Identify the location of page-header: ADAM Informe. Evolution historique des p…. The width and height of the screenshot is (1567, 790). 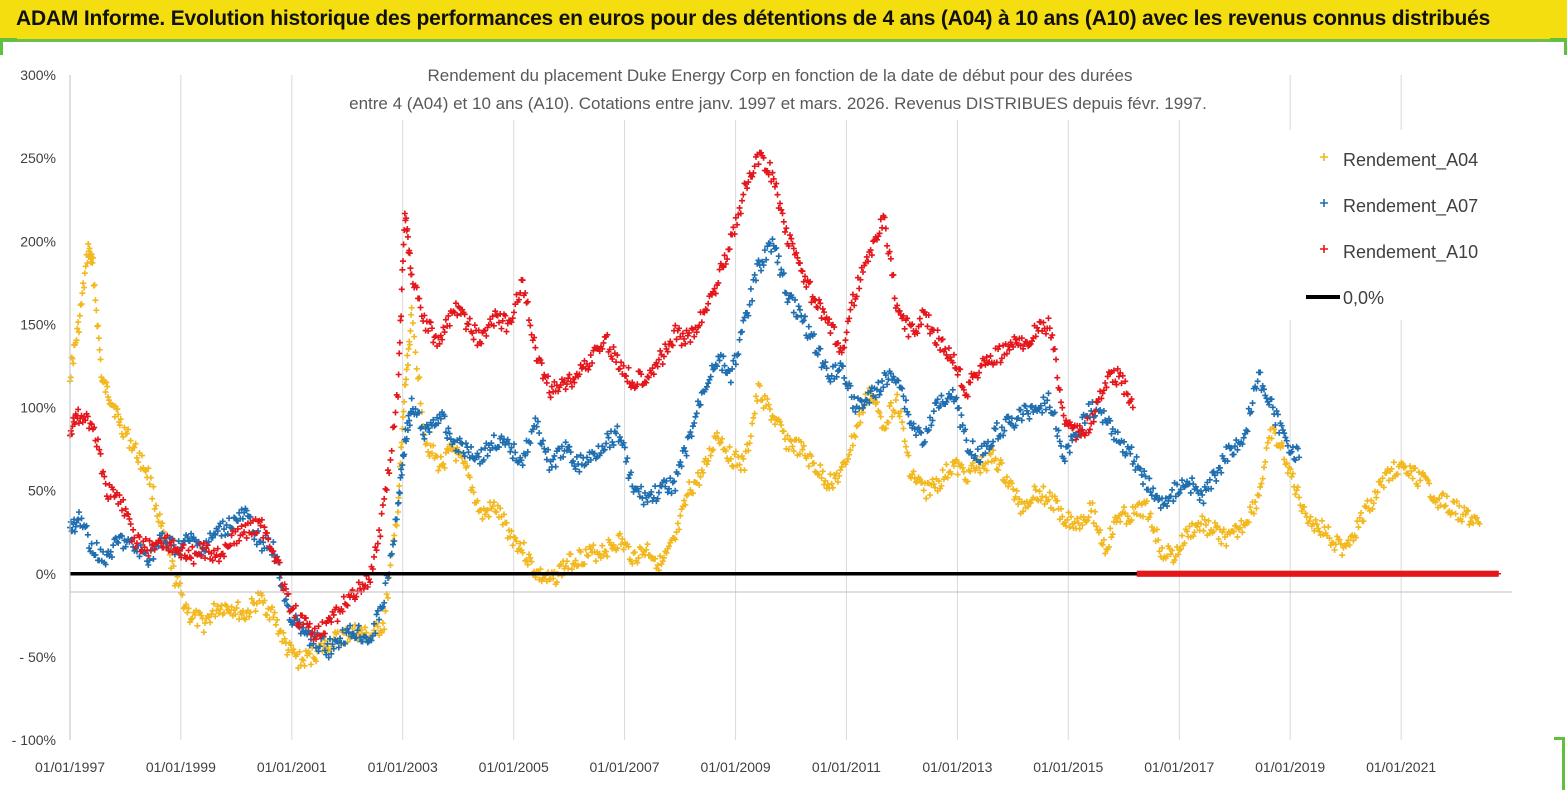
(783, 21).